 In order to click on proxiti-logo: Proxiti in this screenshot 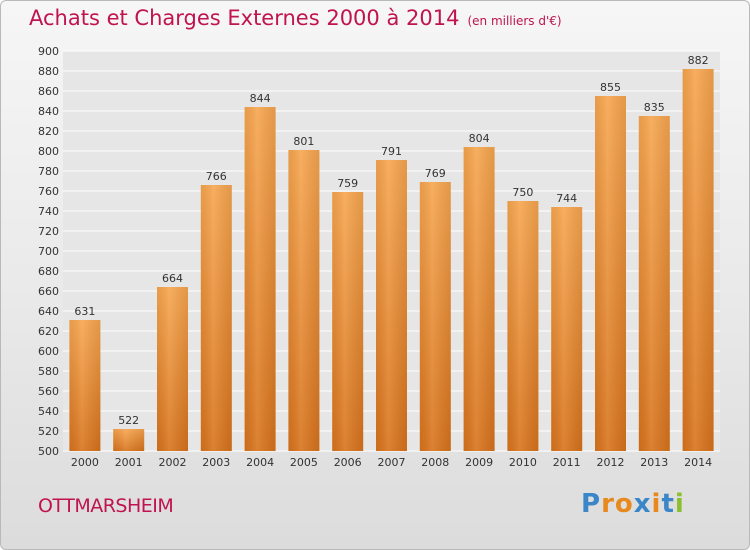, I will do `click(633, 504)`.